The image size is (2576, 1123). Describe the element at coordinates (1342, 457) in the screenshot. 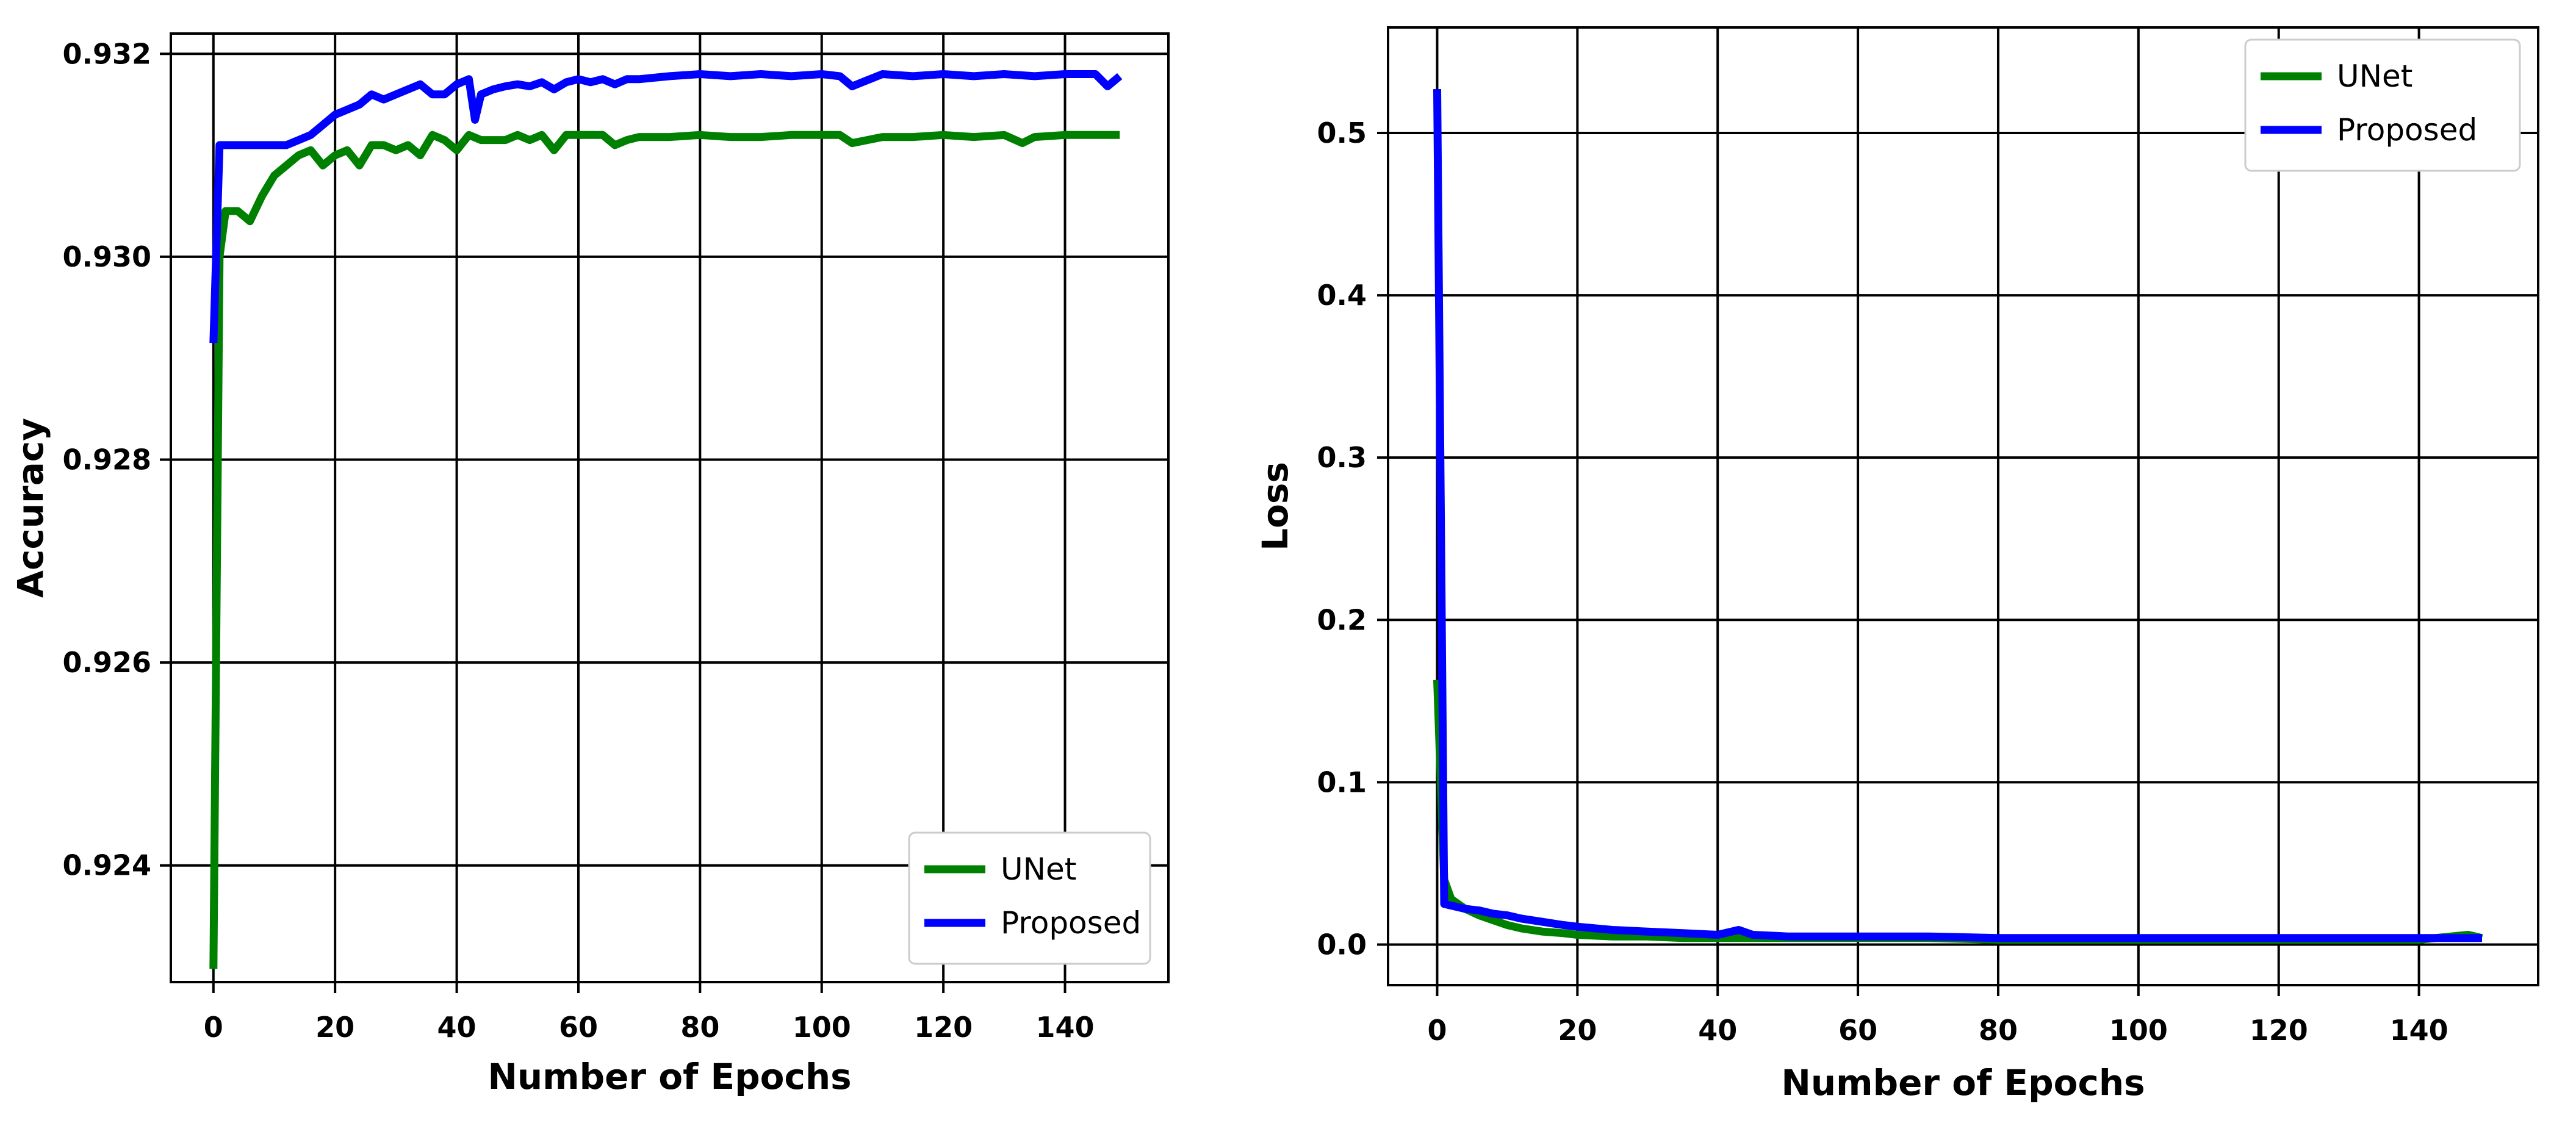

I see `y-tick-label: 0.3` at that location.